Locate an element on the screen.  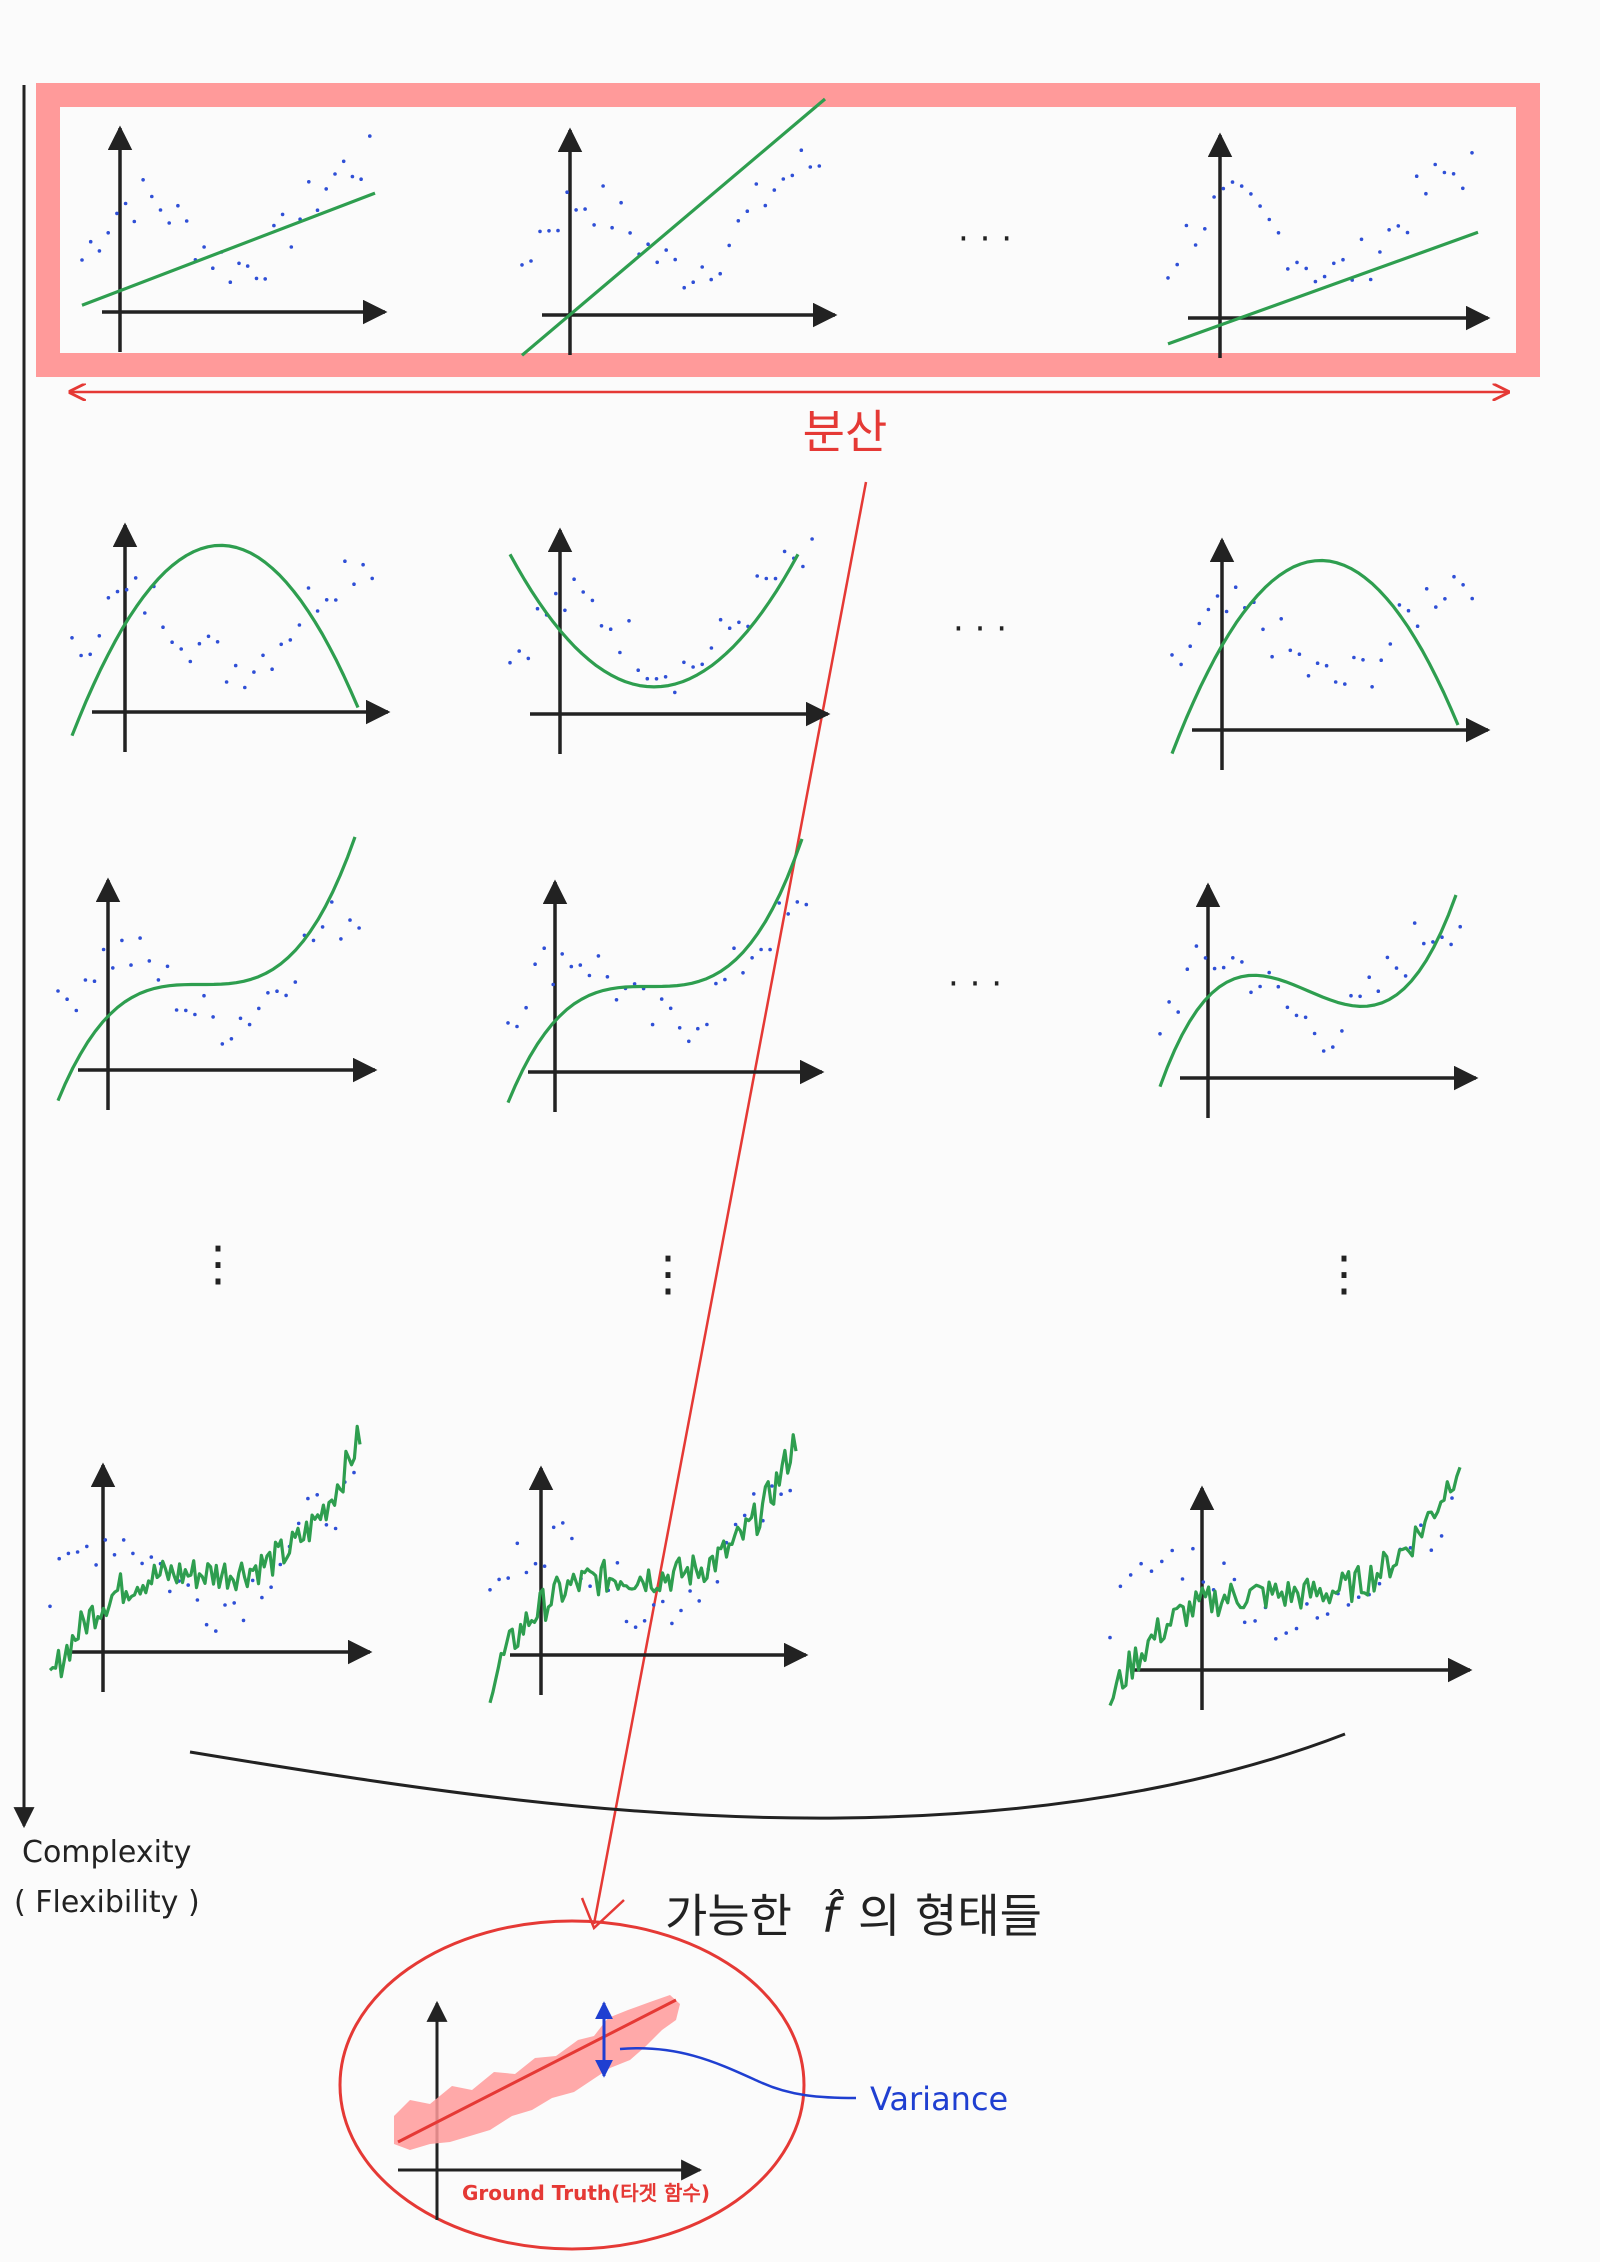
possible-forms-pre: 가능한 is located at coordinates (728, 1916).